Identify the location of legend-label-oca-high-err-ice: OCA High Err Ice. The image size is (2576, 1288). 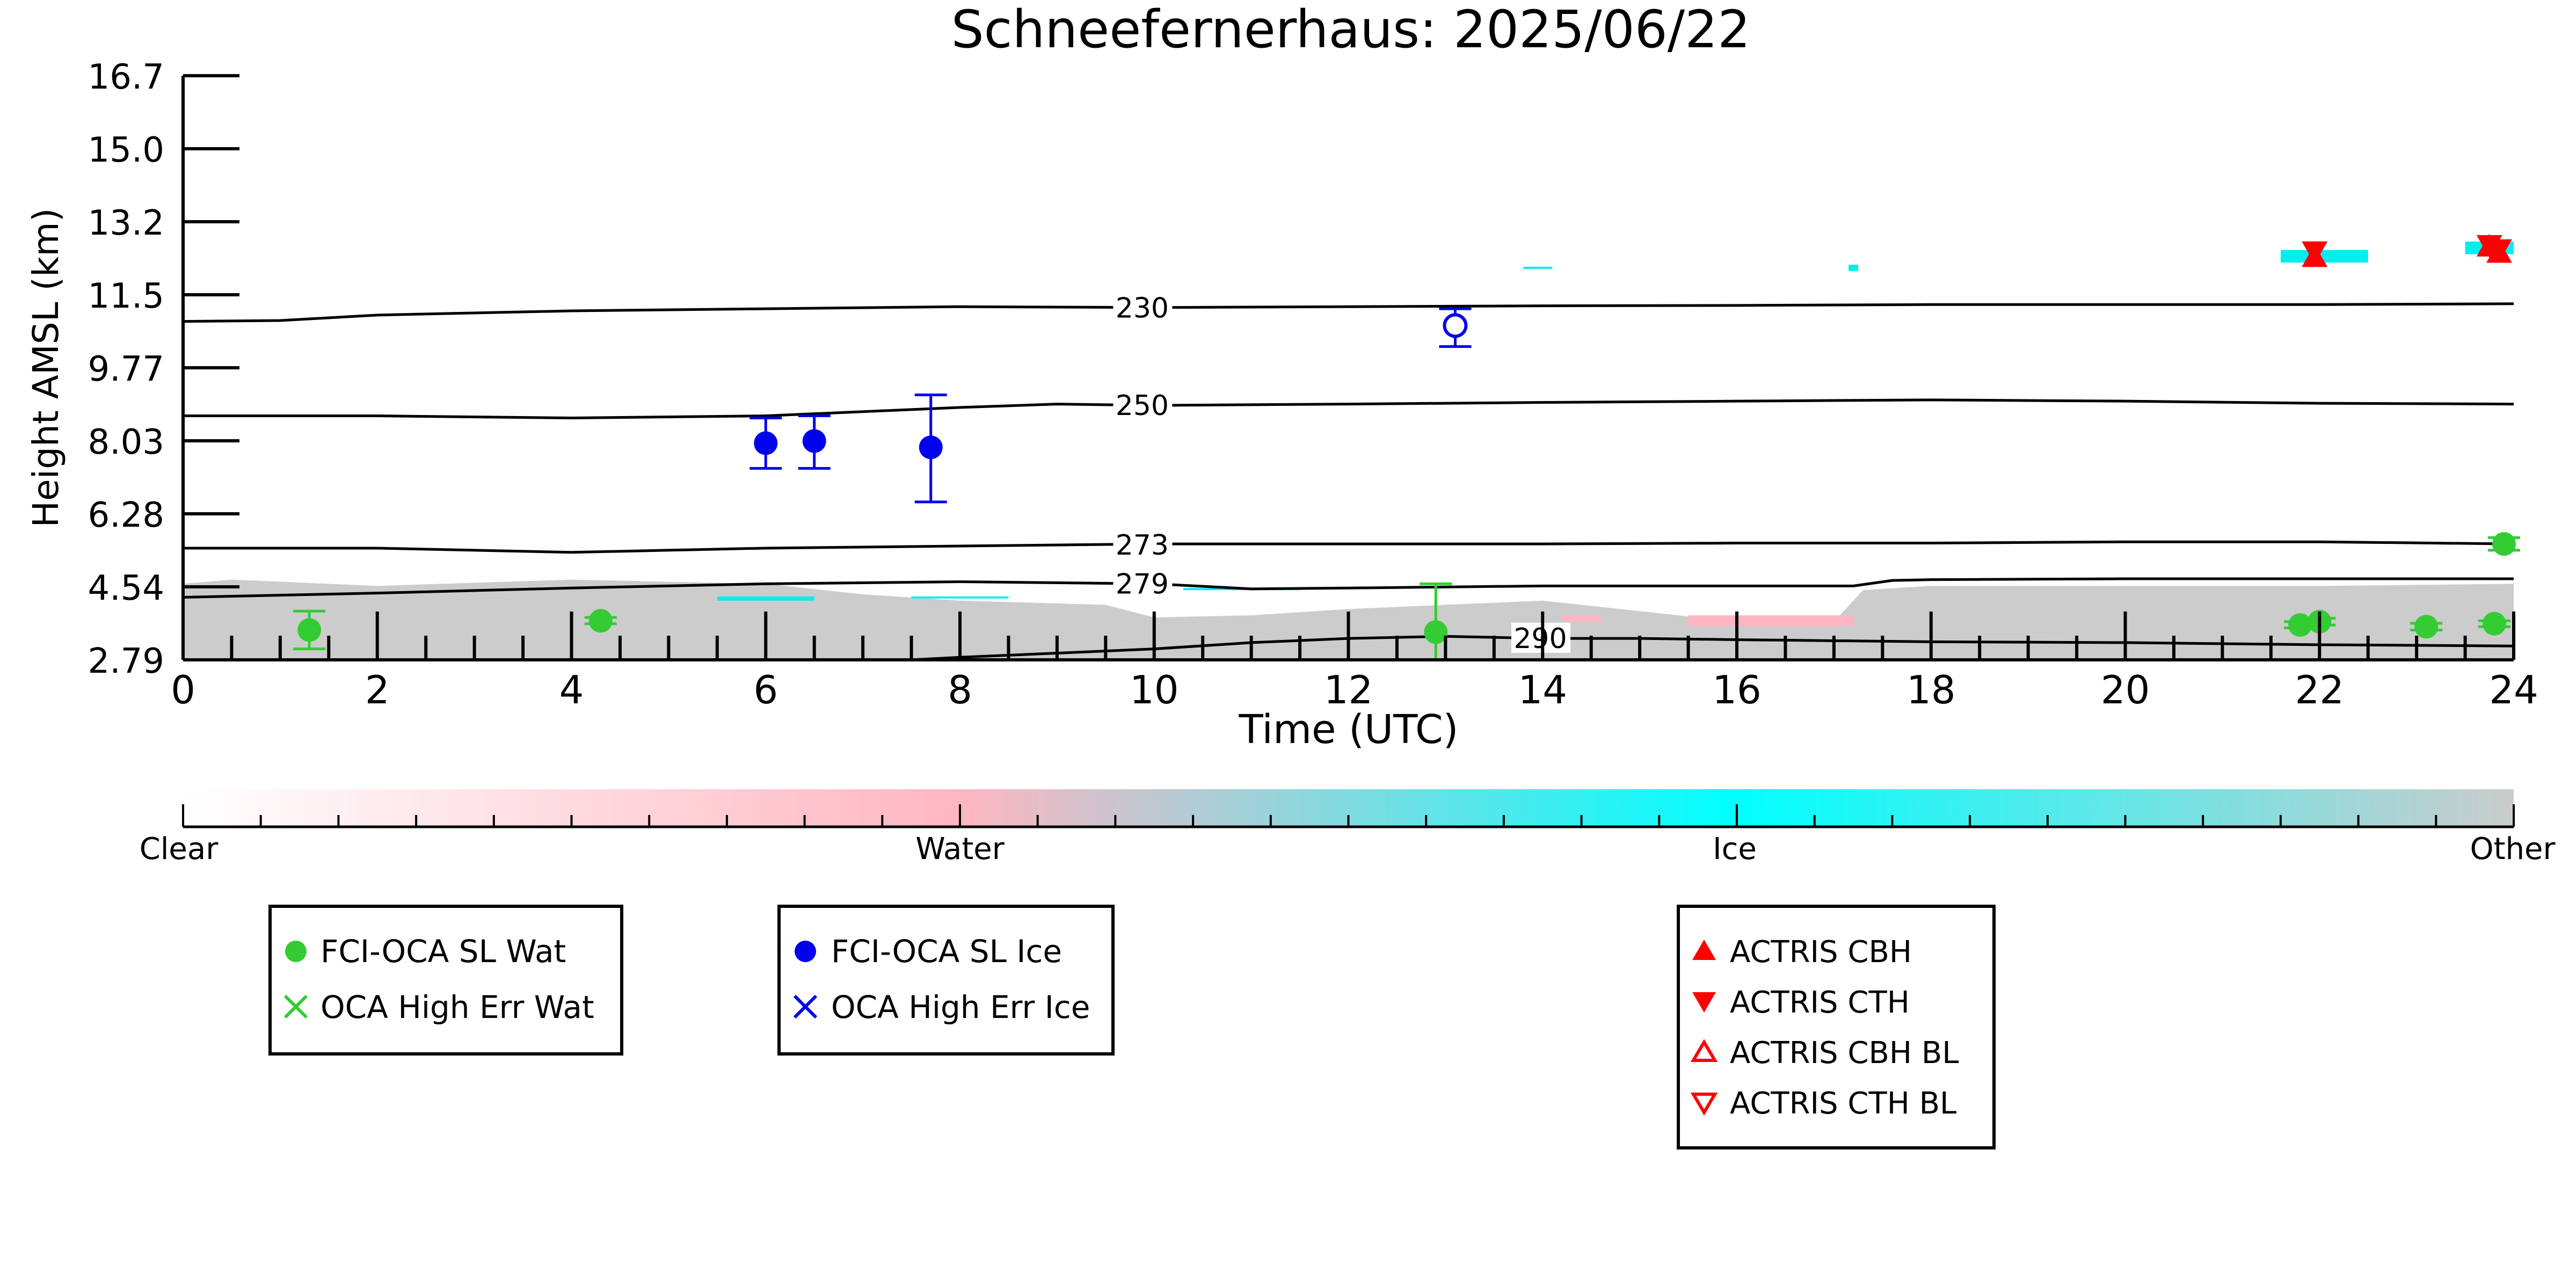
(960, 1007).